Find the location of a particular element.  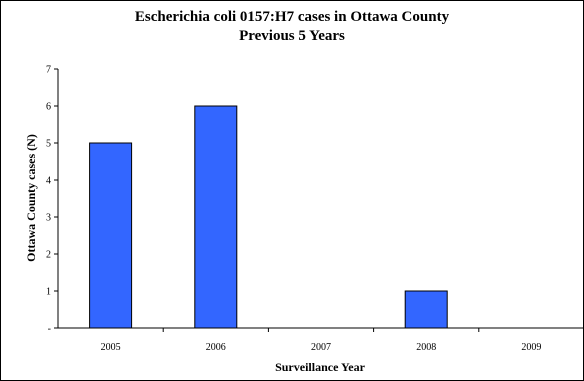

y-tick-label: - is located at coordinates (49, 329).